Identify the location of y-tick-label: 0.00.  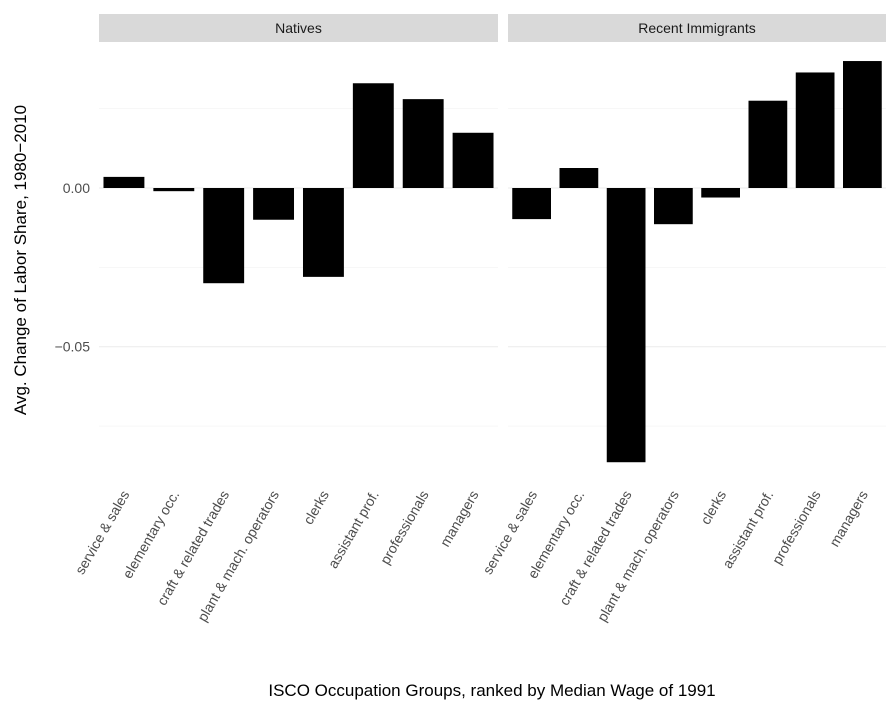
(76, 188).